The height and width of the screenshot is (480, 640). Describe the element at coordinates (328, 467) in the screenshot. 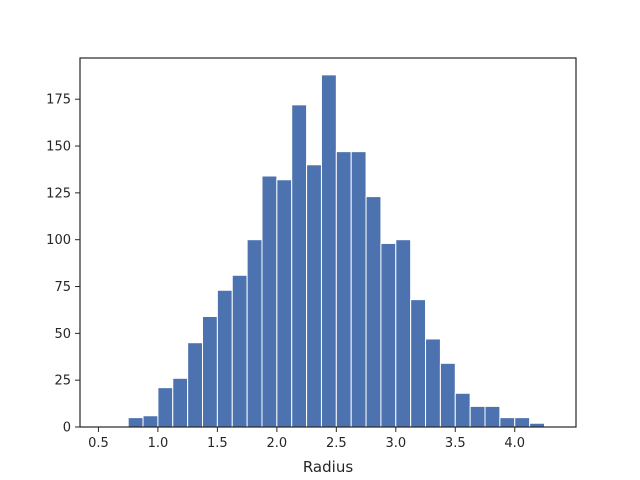

I see `x-axis-label: Radius` at that location.